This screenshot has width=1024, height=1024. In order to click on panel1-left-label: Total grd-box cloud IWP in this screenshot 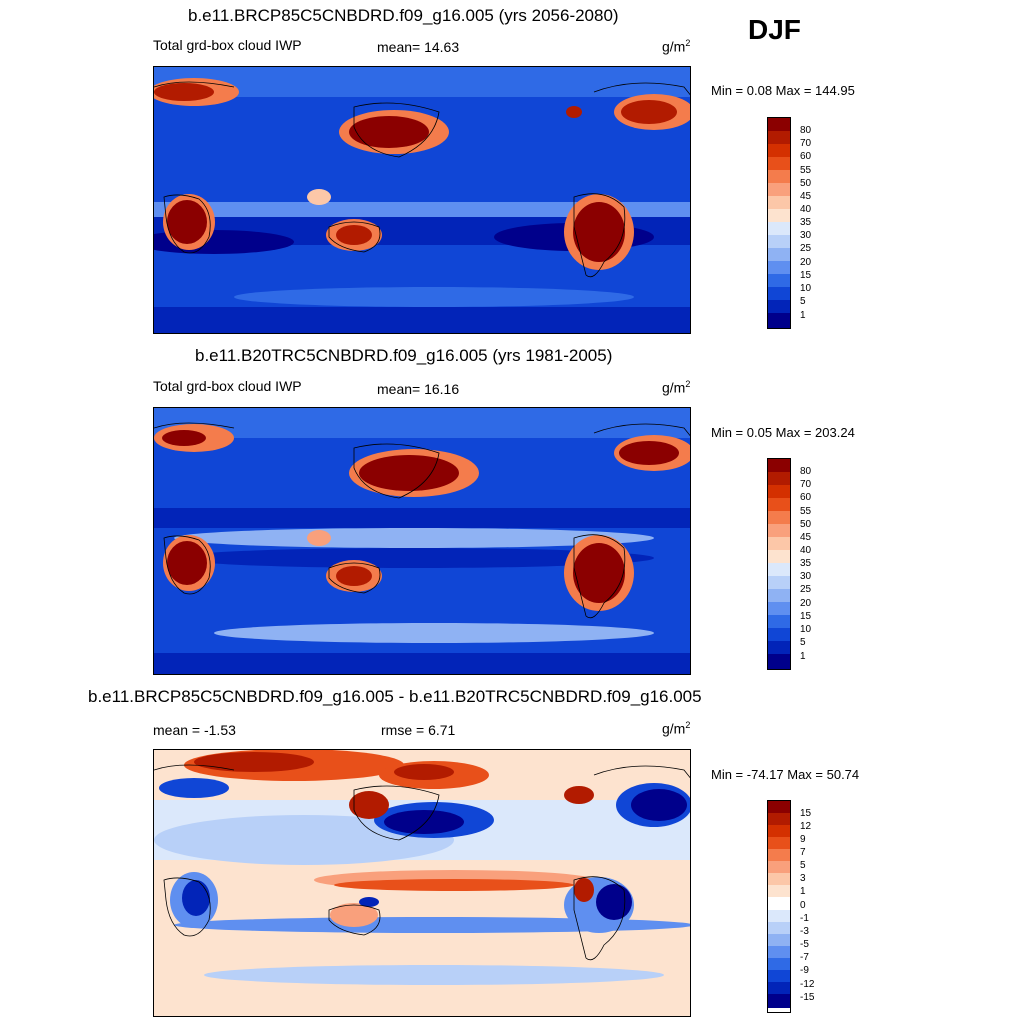, I will do `click(227, 45)`.